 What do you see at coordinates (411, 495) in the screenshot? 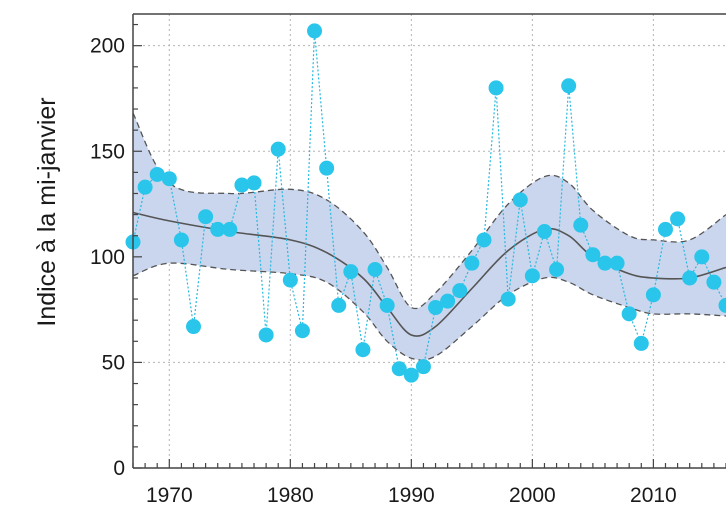
I see `x-tick-label: 1990` at bounding box center [411, 495].